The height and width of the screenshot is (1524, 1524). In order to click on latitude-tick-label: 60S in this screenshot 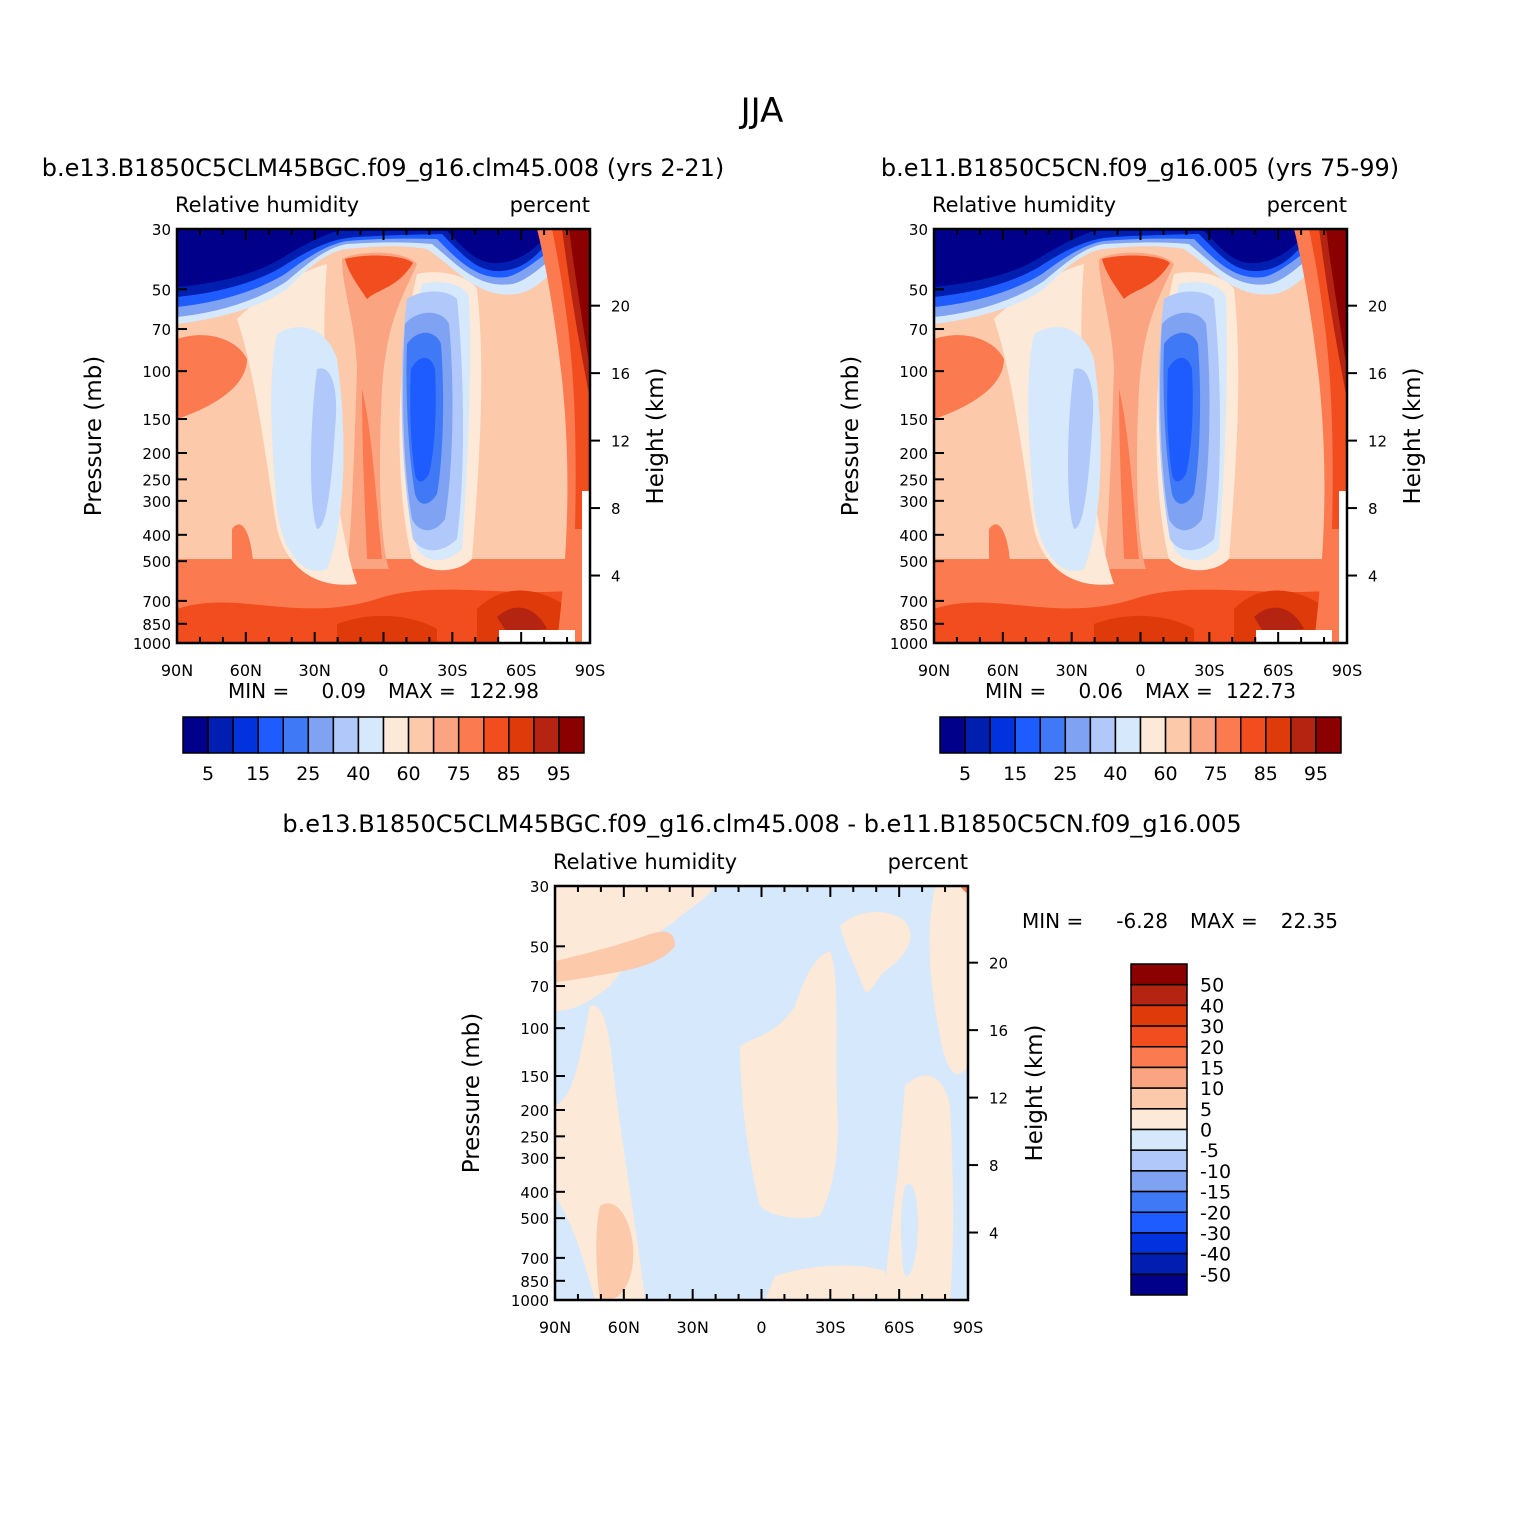, I will do `click(899, 1327)`.